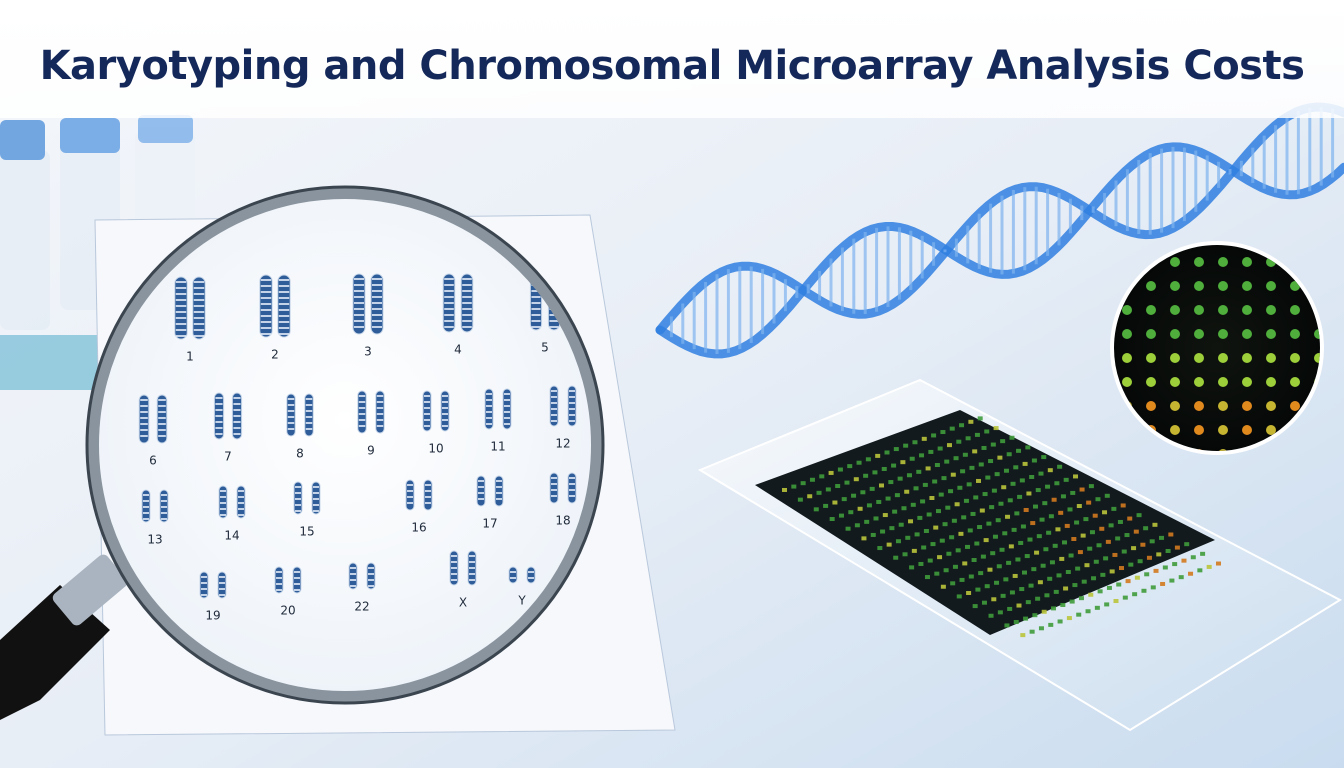 The image size is (1344, 768). What do you see at coordinates (353, 576) in the screenshot?
I see `chromosome` at bounding box center [353, 576].